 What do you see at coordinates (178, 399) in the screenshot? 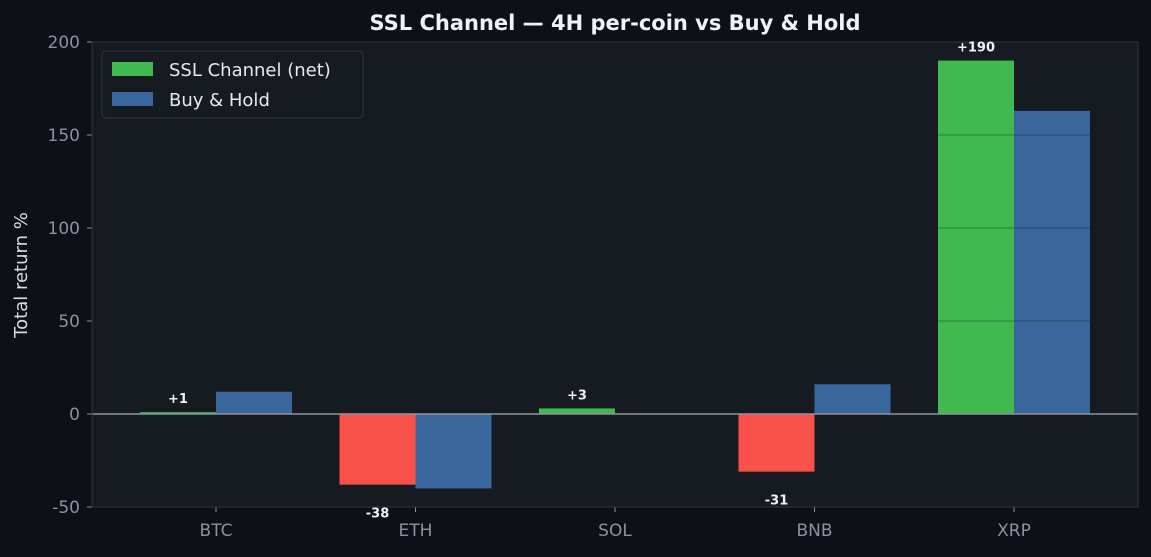
I see `data-label-btc: +1` at bounding box center [178, 399].